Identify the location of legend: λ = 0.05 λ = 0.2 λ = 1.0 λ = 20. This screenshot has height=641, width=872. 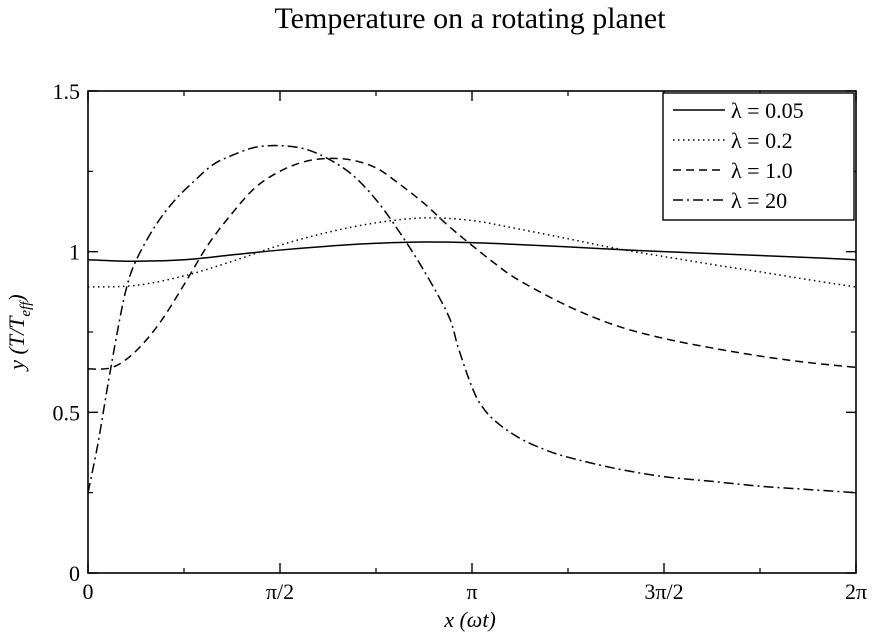
(758, 156).